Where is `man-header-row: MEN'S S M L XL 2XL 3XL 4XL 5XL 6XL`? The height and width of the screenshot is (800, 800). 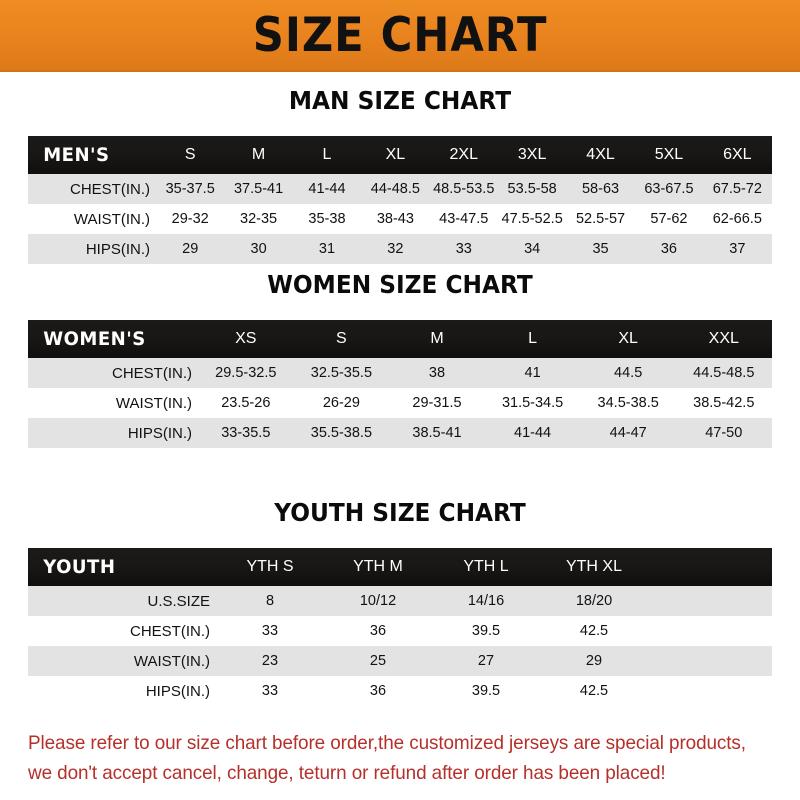 man-header-row: MEN'S S M L XL 2XL 3XL 4XL 5XL 6XL is located at coordinates (400, 155).